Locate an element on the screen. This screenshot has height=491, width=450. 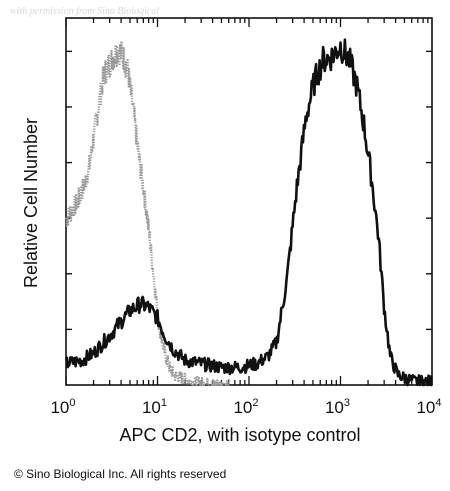
y-axis-label: Relative Cell Number is located at coordinates (31, 203).